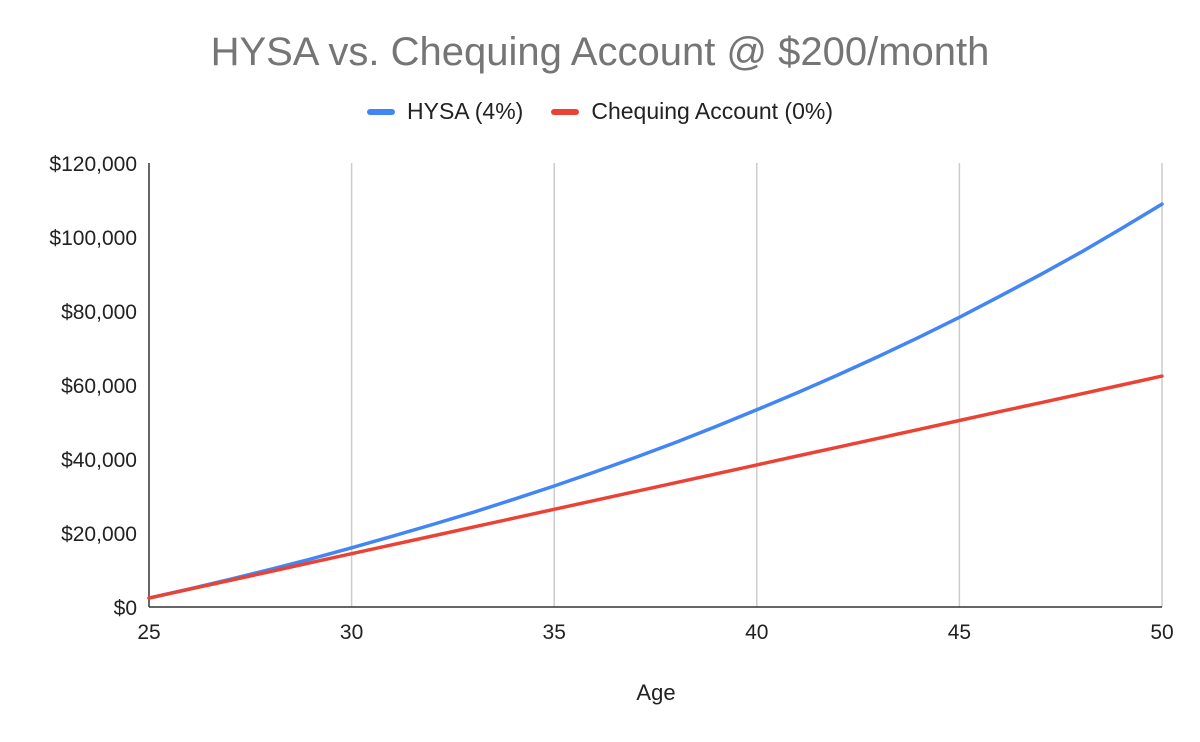  I want to click on y-tick-label-40000: $40,000, so click(99, 460).